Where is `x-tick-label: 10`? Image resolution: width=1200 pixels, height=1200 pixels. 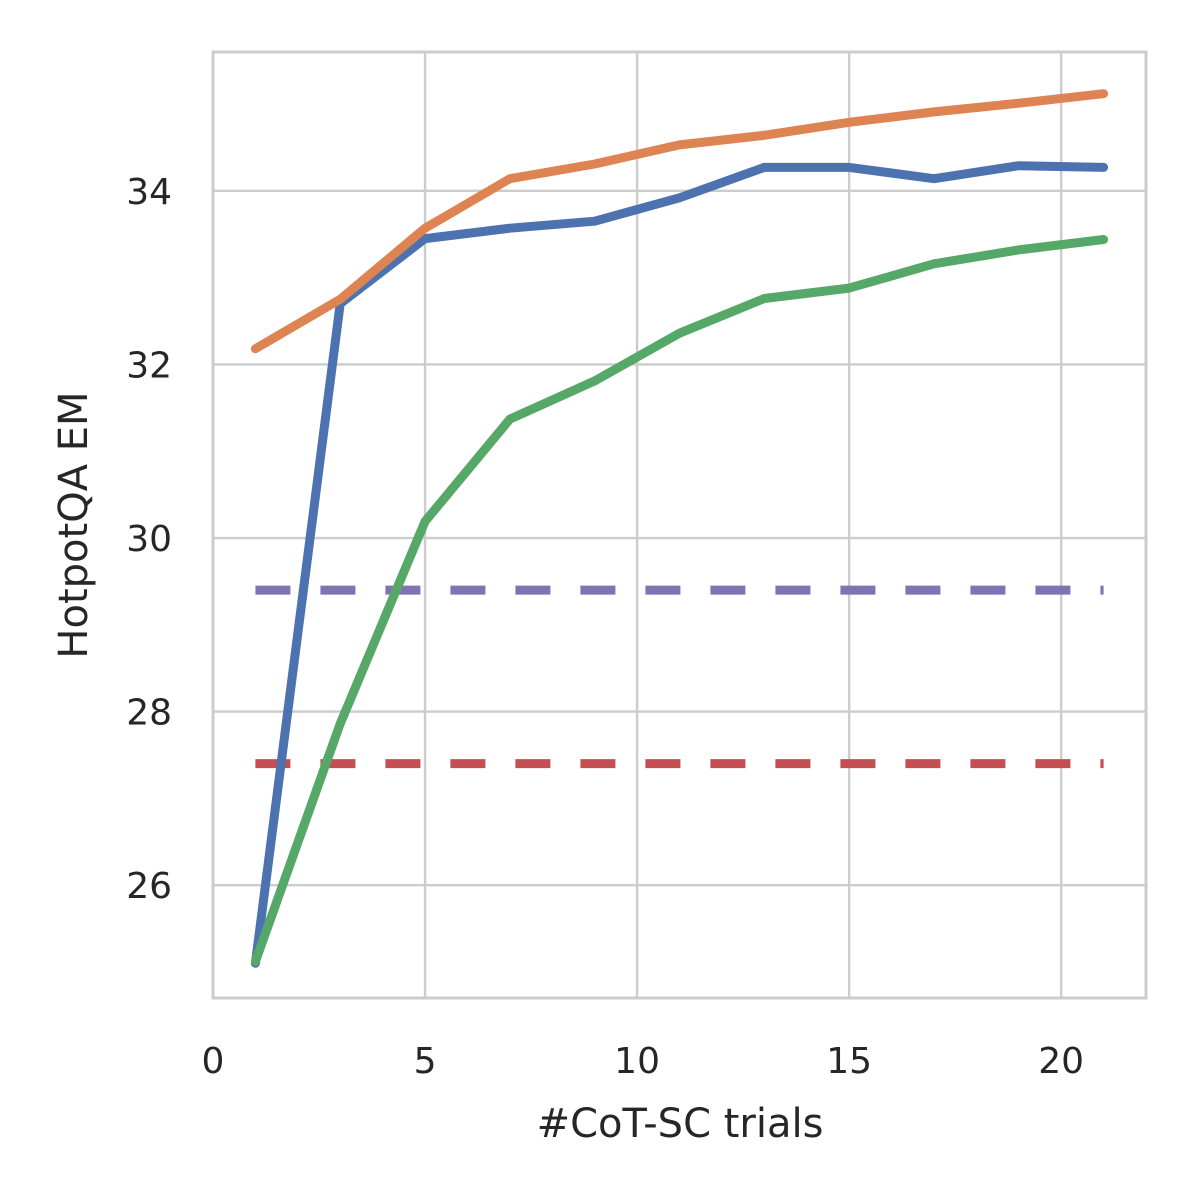
x-tick-label: 10 is located at coordinates (637, 1061).